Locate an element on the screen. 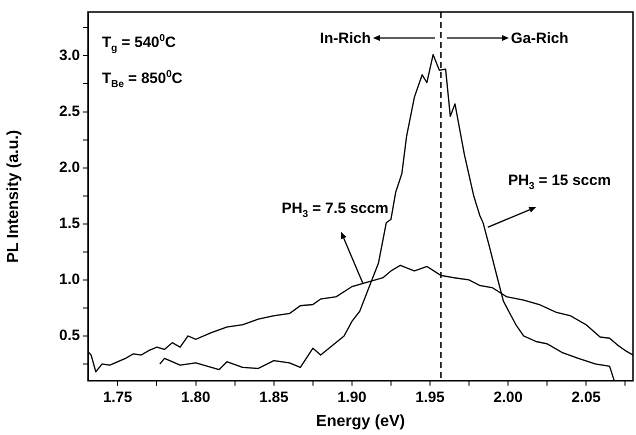 The image size is (636, 435). annotation: In-Rich is located at coordinates (345, 38).